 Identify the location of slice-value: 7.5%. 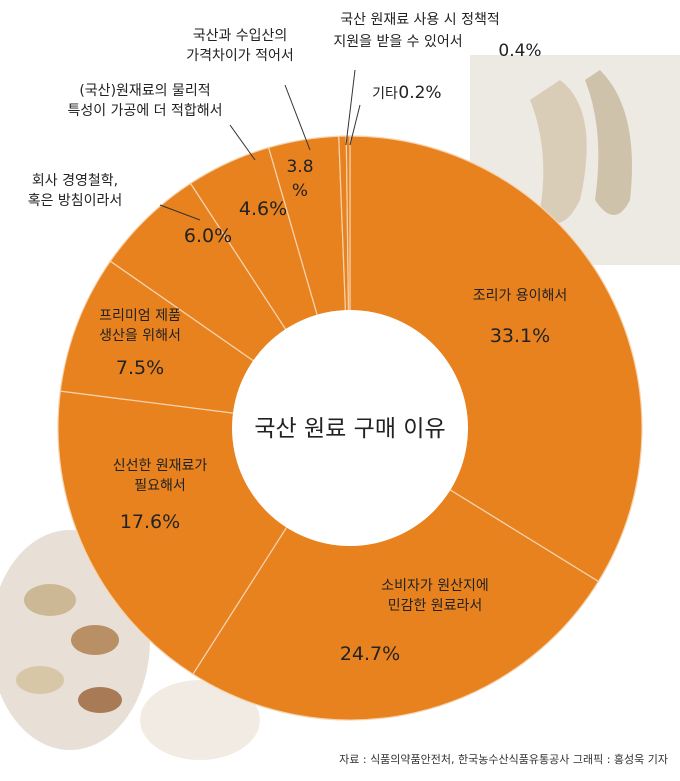
(140, 368).